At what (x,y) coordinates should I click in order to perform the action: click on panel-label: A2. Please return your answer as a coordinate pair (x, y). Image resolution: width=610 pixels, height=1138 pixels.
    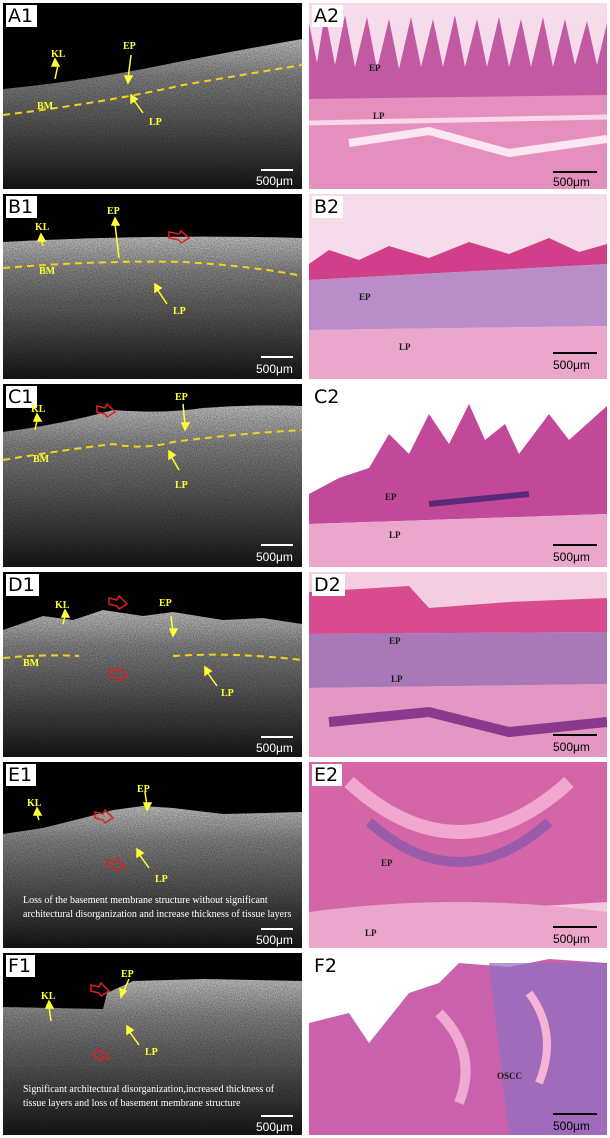
    Looking at the image, I should click on (328, 16).